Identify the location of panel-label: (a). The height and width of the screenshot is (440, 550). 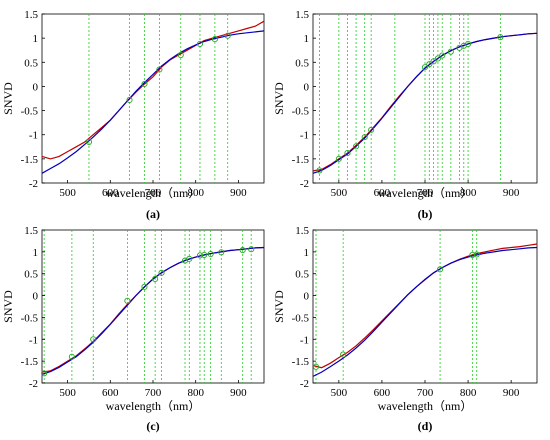
(153, 214).